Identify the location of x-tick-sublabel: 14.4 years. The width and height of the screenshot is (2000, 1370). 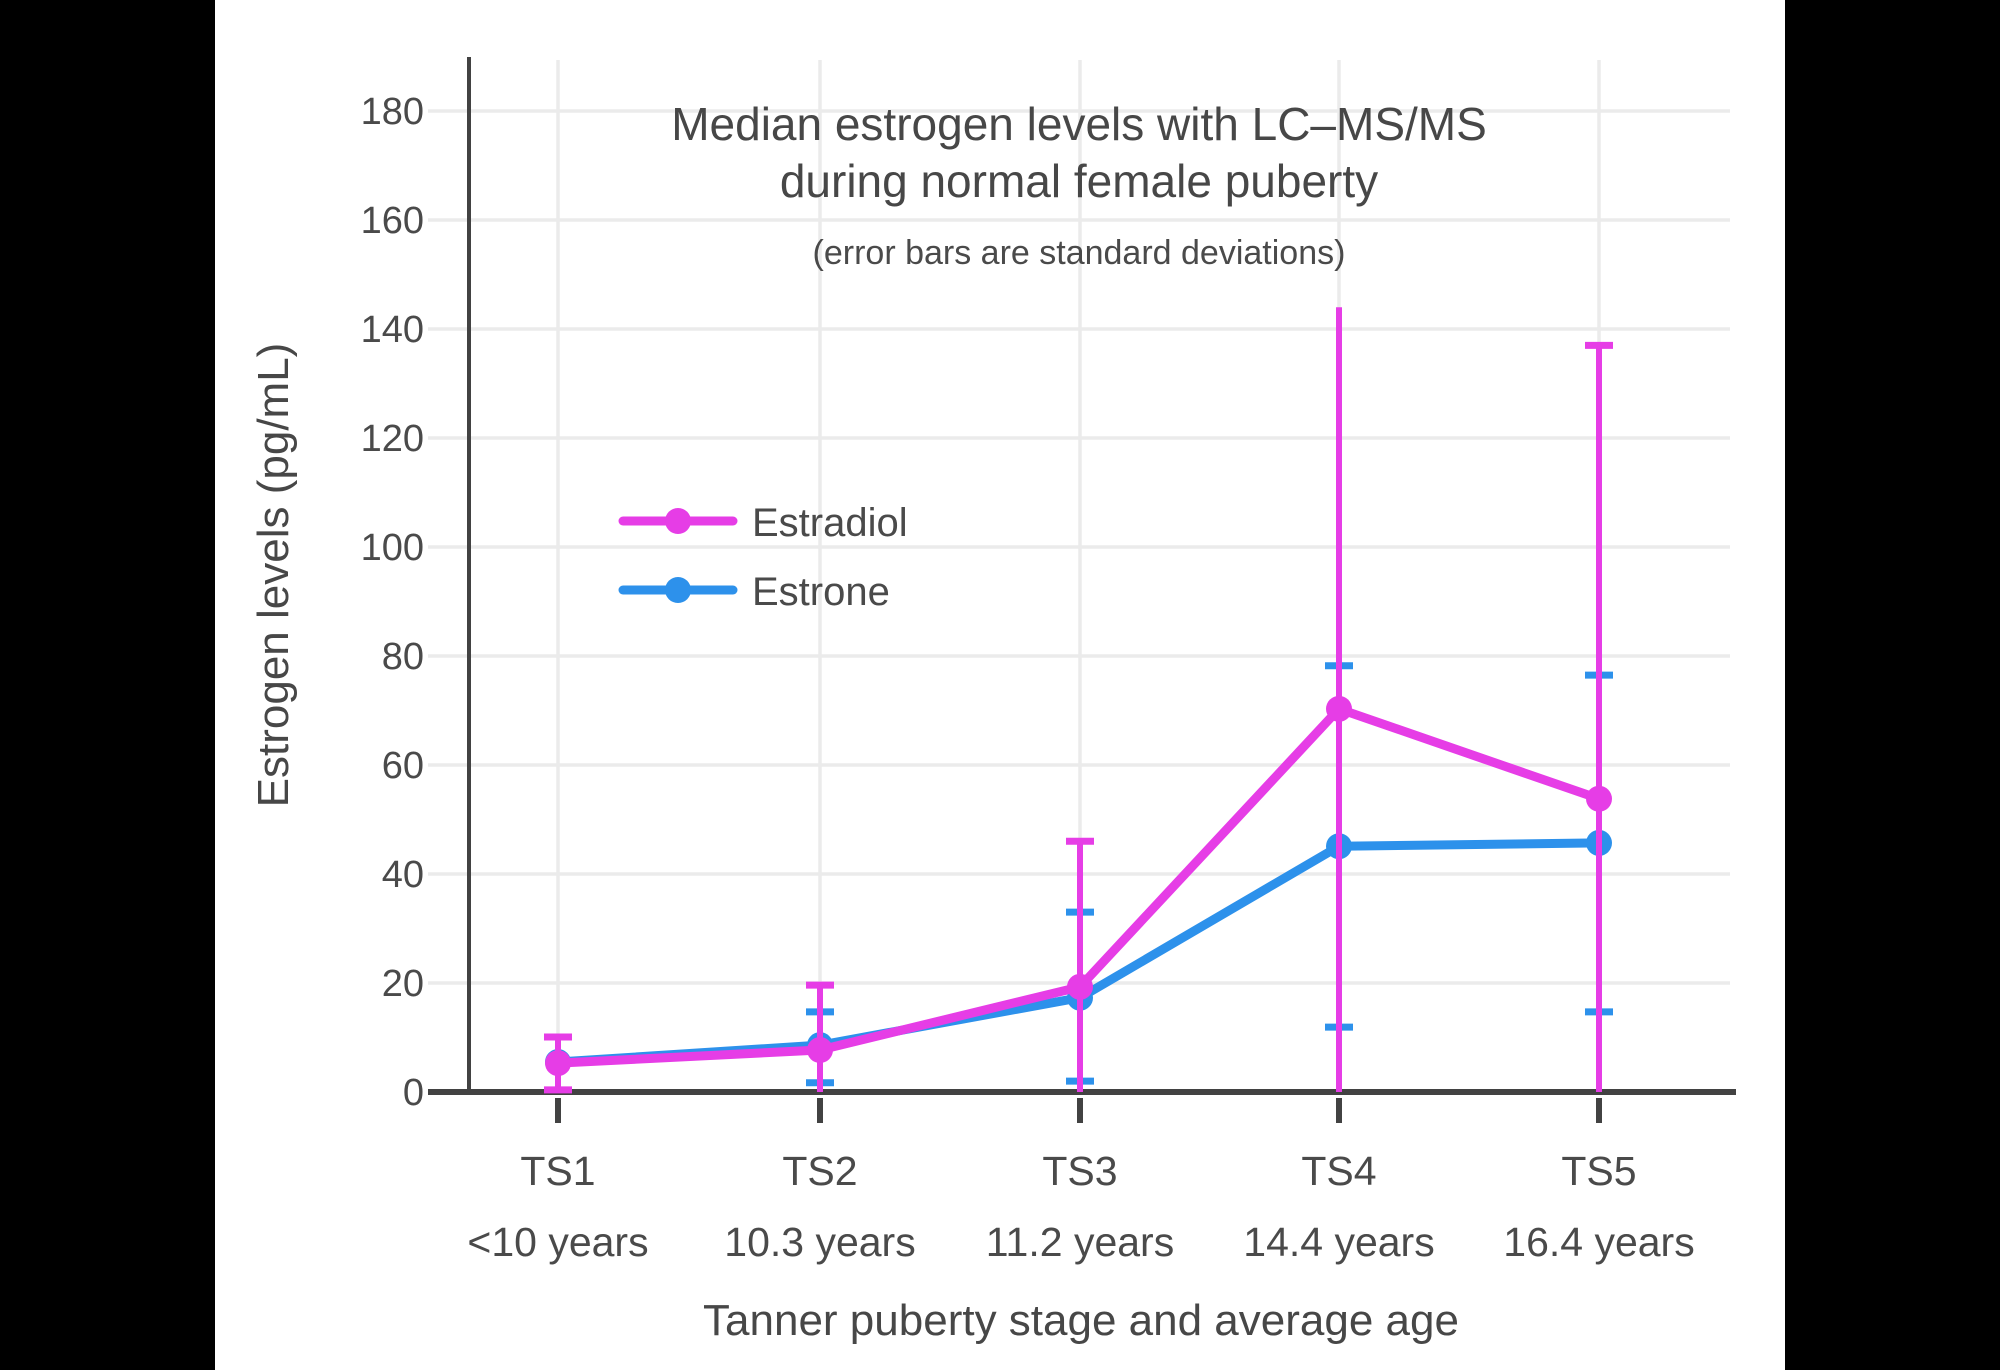
(1338, 1242).